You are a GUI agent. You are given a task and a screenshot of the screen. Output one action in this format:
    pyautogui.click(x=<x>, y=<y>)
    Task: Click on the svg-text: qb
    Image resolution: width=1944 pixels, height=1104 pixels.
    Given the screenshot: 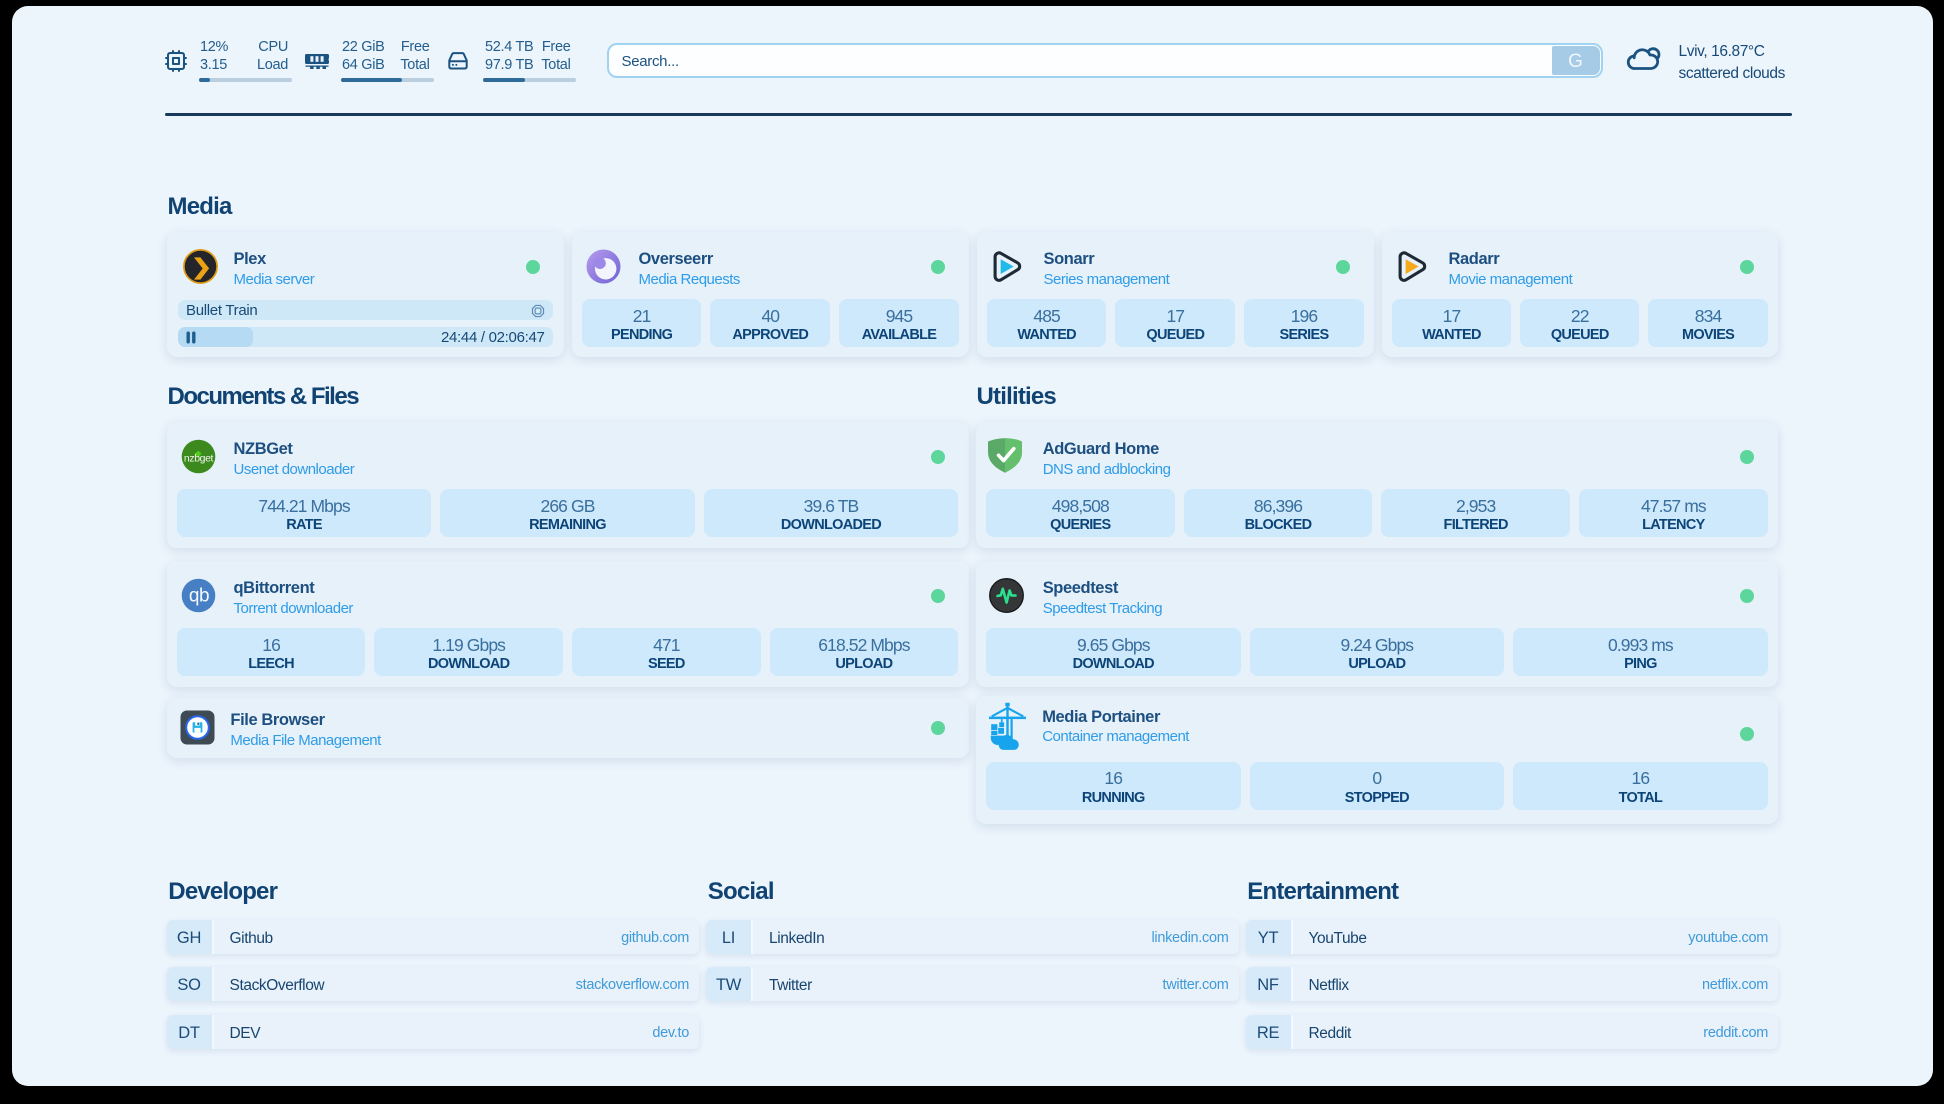 What is the action you would take?
    pyautogui.click(x=199, y=596)
    